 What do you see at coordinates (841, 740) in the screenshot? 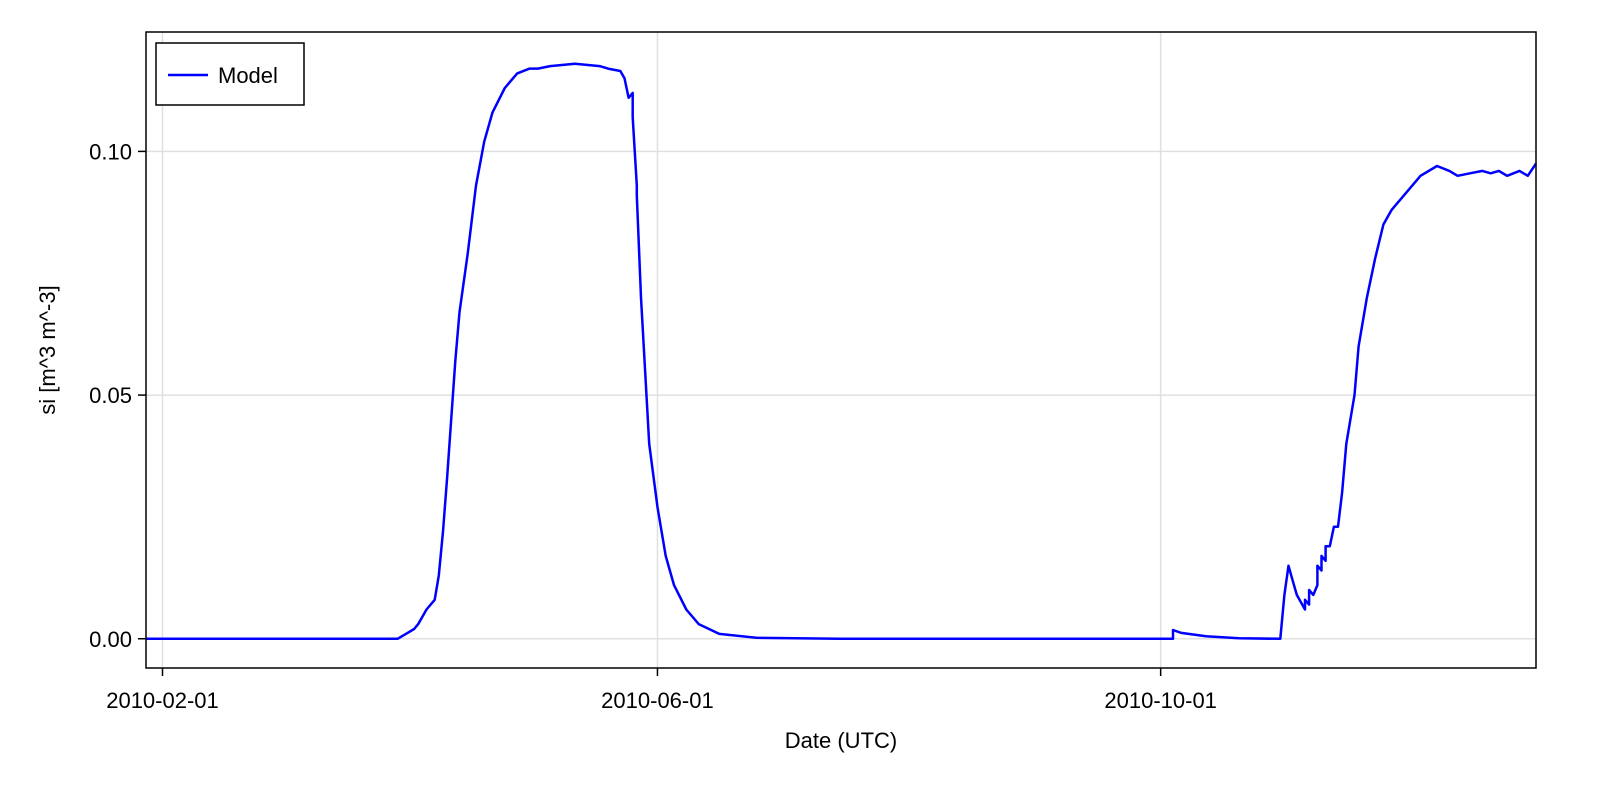
I see `x-axis-label: Date (UTC)` at bounding box center [841, 740].